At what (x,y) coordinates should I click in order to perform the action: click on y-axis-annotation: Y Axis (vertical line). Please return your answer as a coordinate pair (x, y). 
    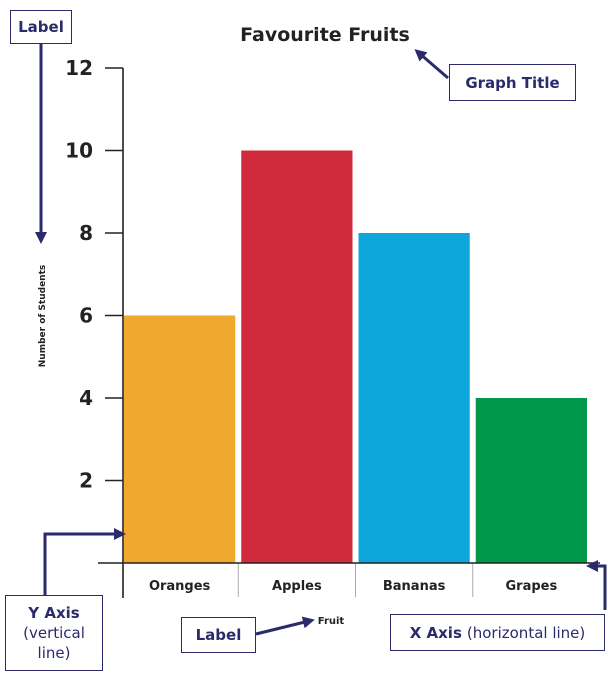
    Looking at the image, I should click on (54, 633).